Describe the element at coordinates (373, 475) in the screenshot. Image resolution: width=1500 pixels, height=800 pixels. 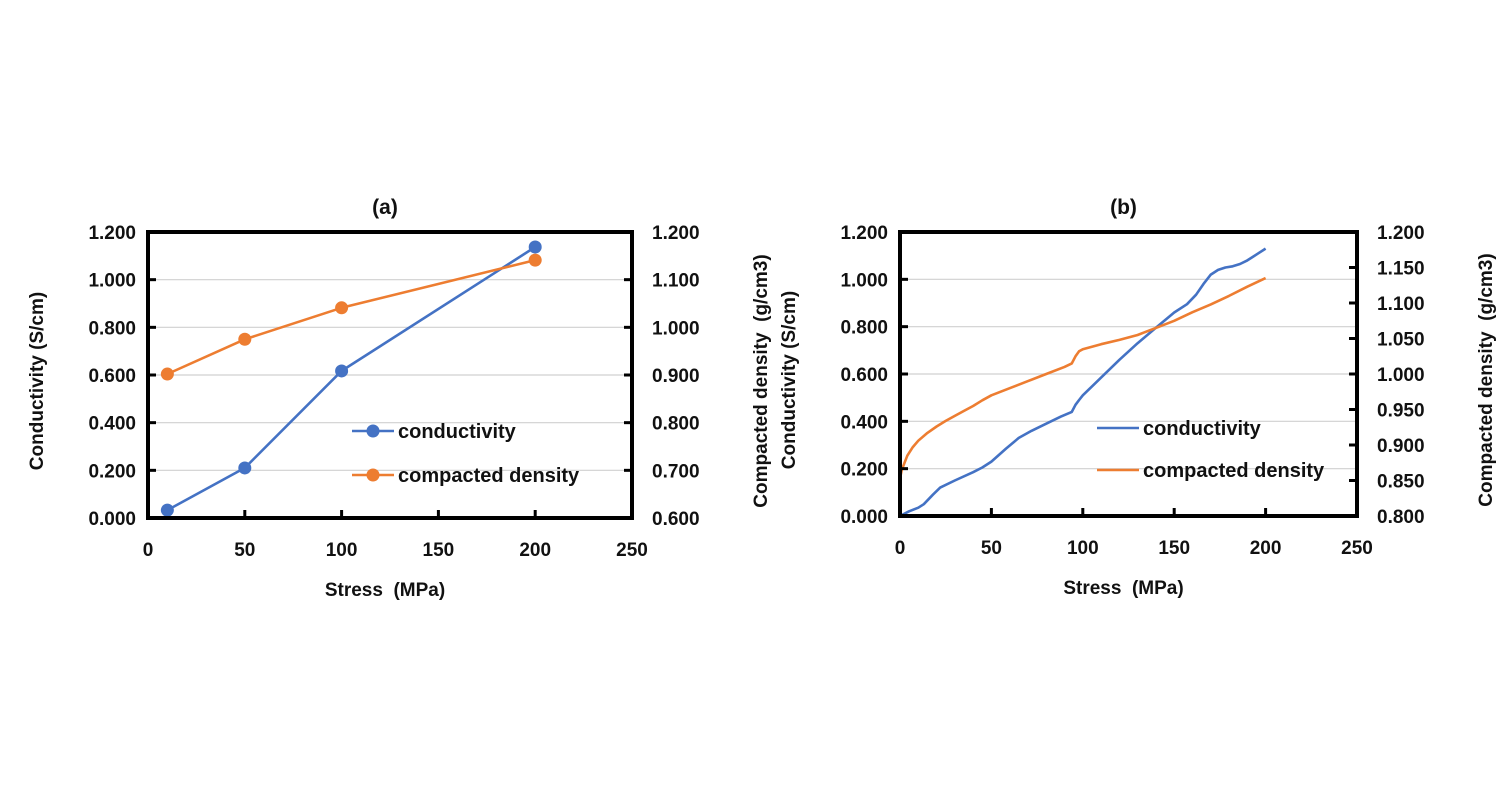
I see `legend-marker-compacted-density` at that location.